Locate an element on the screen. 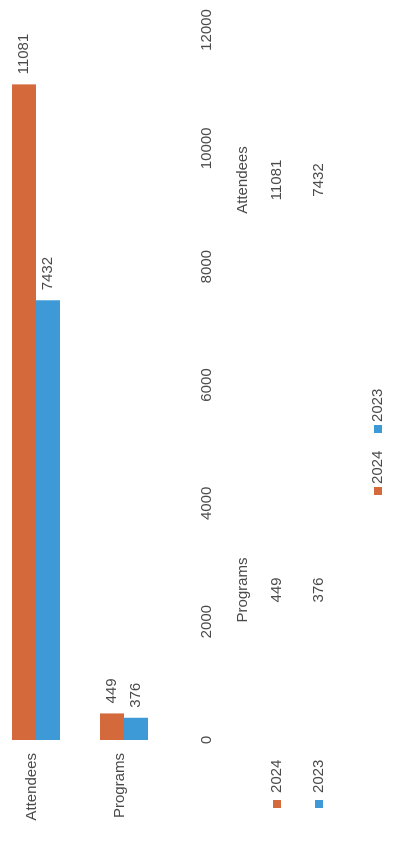 This screenshot has width=412, height=863. table-cell: 11081 is located at coordinates (276, 180).